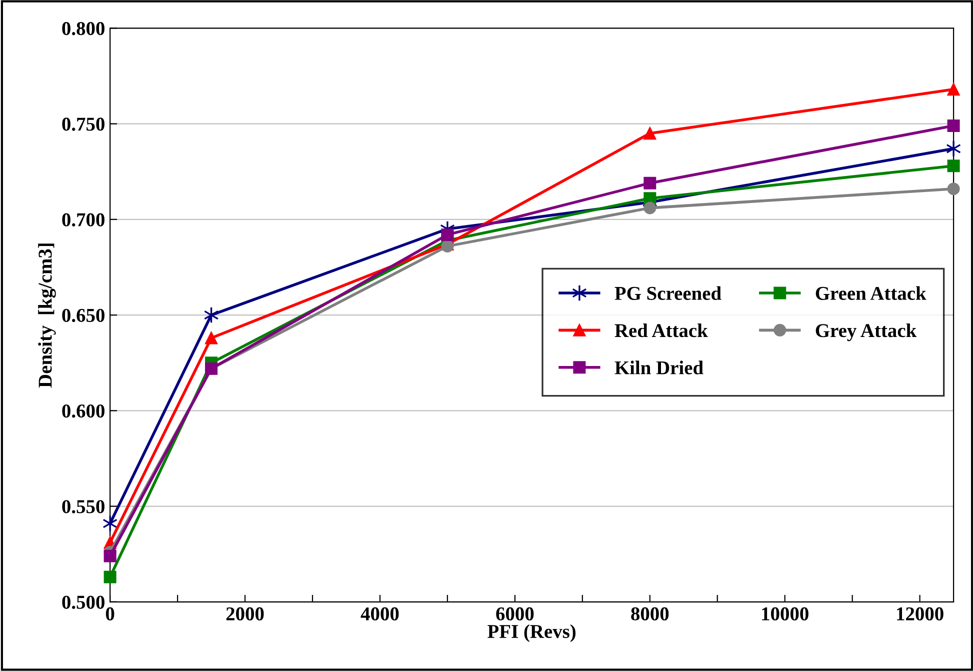  I want to click on y-tick-label: 0.600, so click(83, 411).